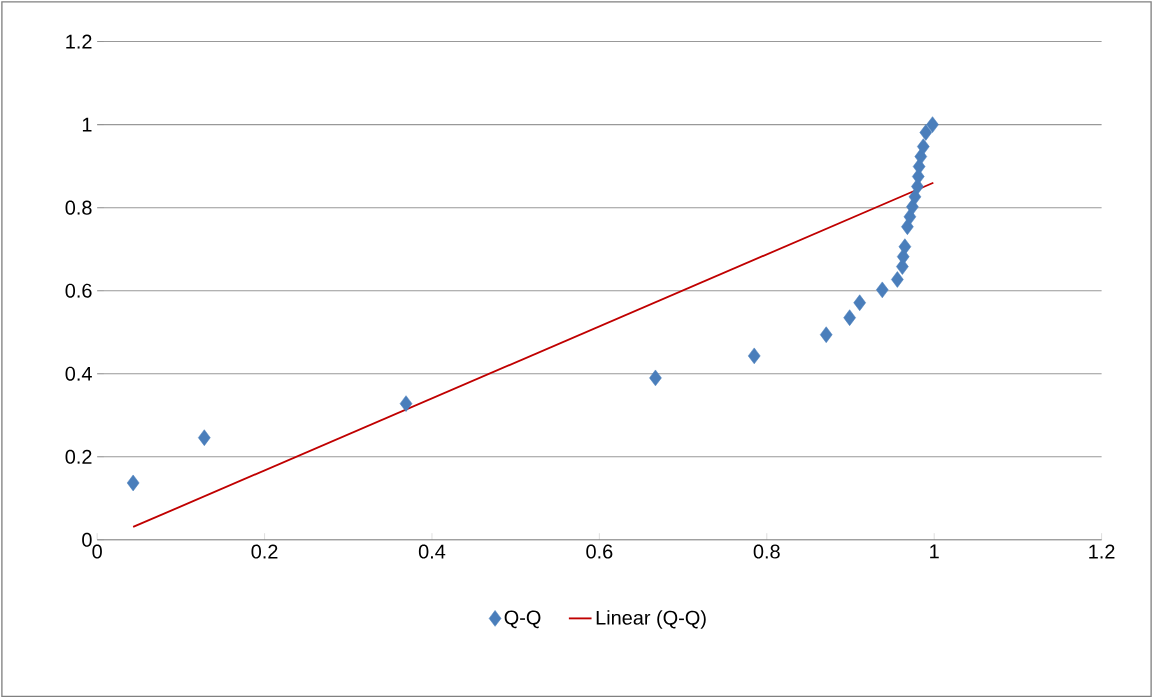 The image size is (1153, 698). What do you see at coordinates (79, 41) in the screenshot?
I see `y-tick-label: 1.2` at bounding box center [79, 41].